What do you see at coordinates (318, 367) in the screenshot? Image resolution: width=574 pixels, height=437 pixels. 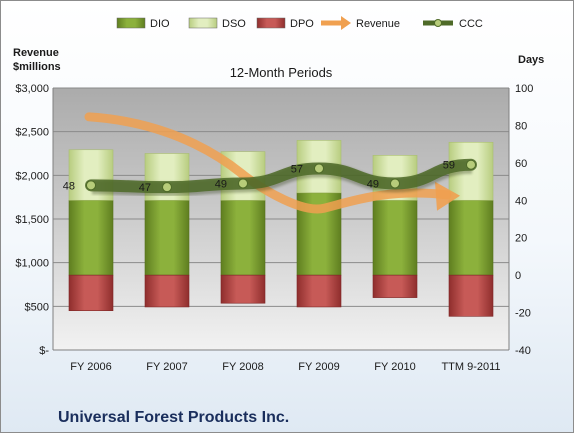 I see `x-tick-label: FY 2009` at bounding box center [318, 367].